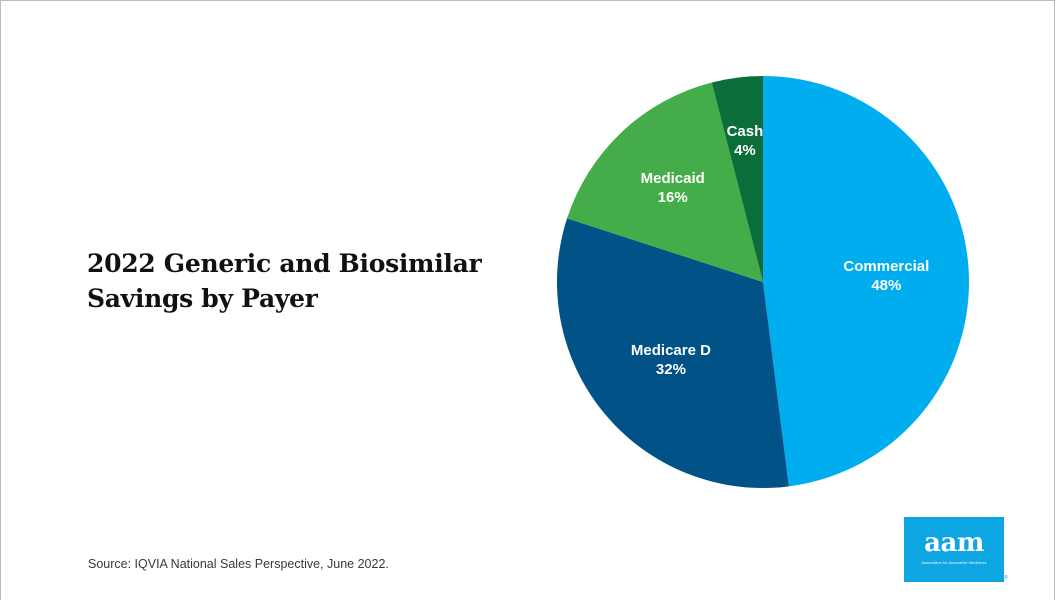  I want to click on logo-wordmark: aam, so click(954, 543).